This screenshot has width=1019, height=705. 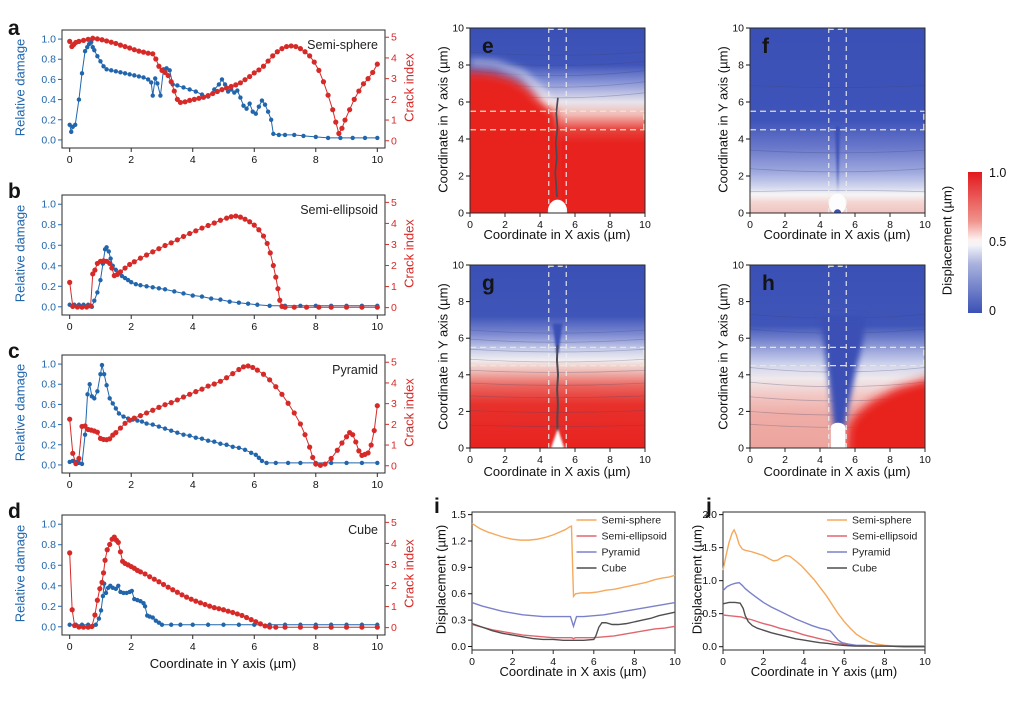 I want to click on legend-label-semi-sphere: Semi-sphere, so click(x=882, y=521).